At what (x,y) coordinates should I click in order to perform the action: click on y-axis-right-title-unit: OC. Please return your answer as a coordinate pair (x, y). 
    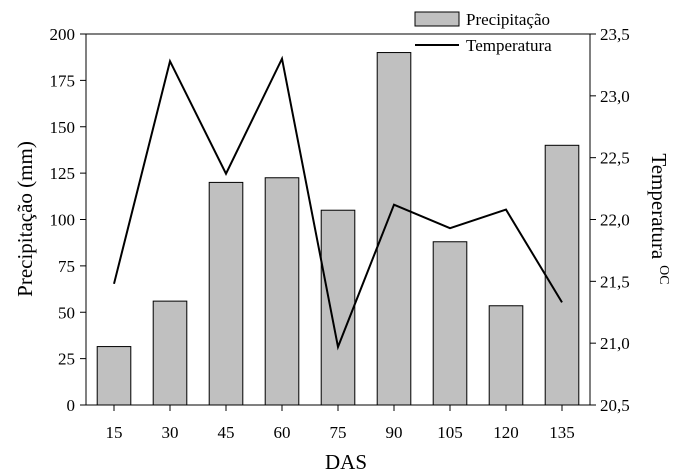
    Looking at the image, I should click on (663, 274).